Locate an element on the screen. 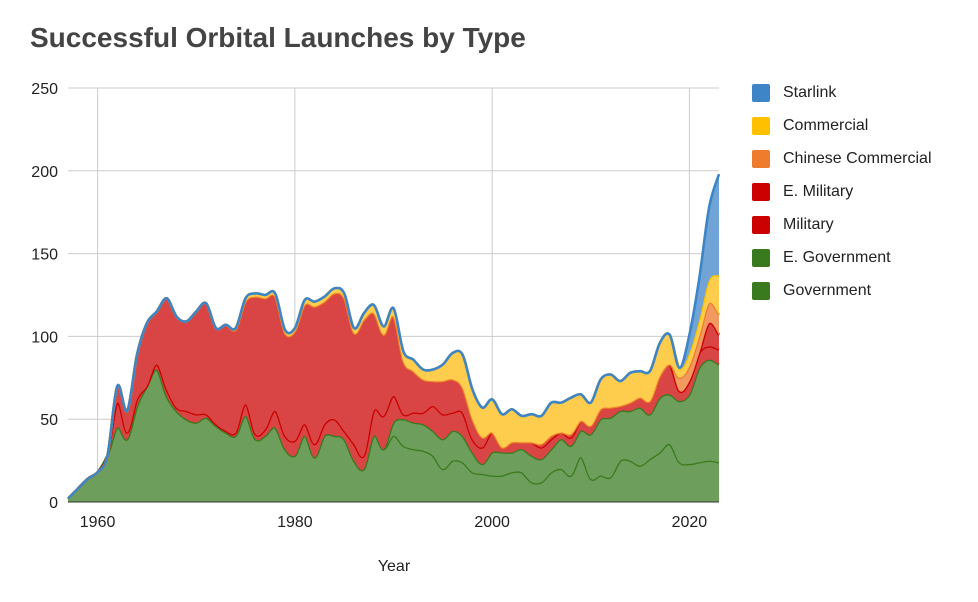  y-tick-label: 0 is located at coordinates (53, 503).